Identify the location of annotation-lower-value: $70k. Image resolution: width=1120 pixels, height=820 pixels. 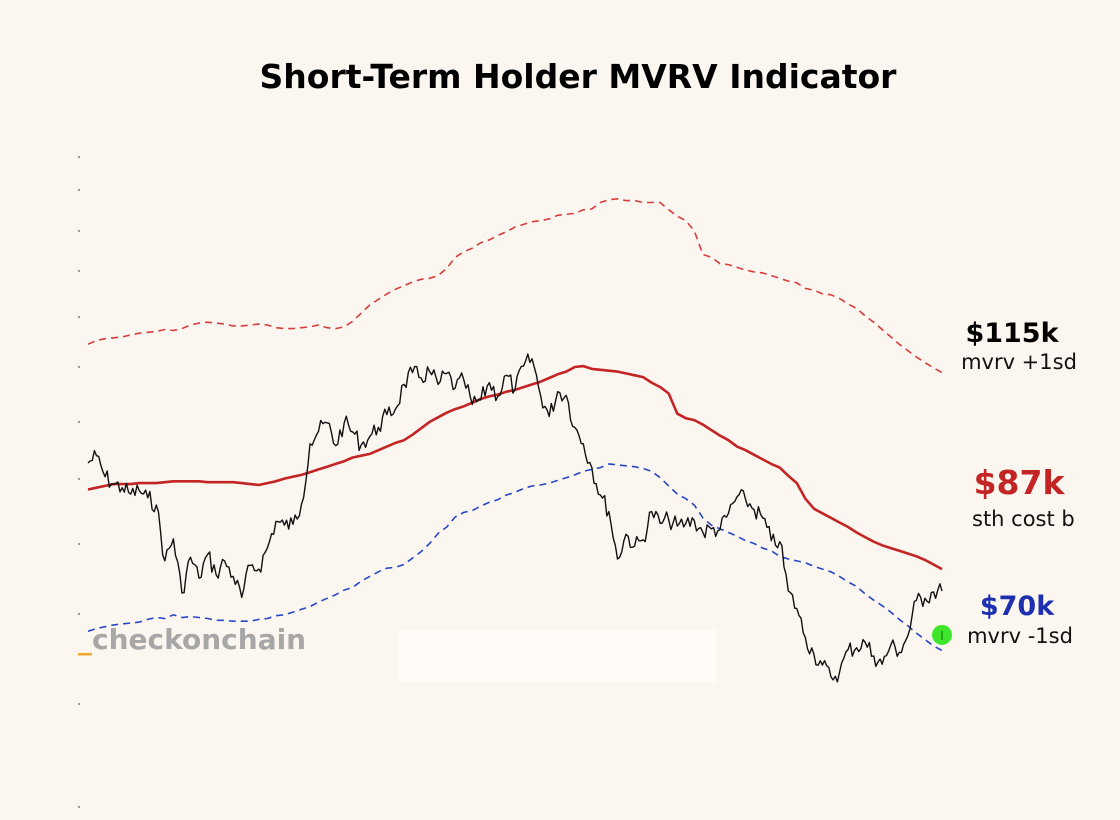
(1017, 606).